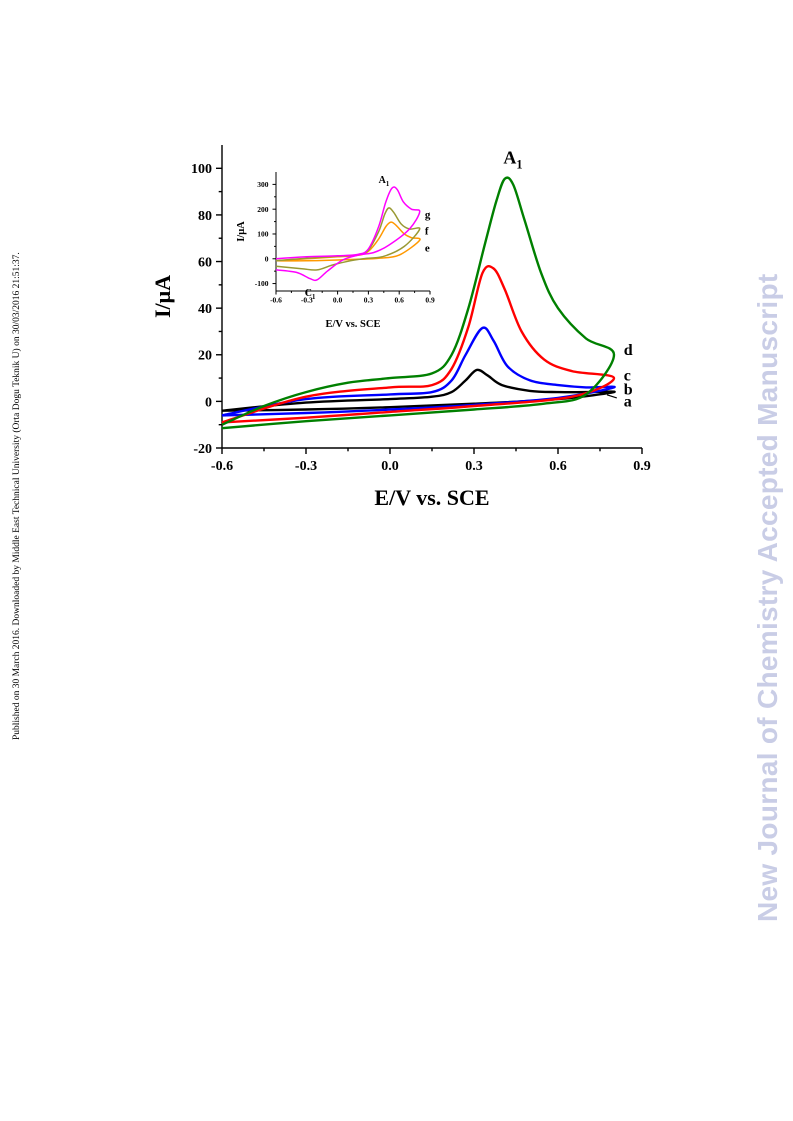 The height and width of the screenshot is (1121, 793). What do you see at coordinates (262, 283) in the screenshot?
I see `y-tick-label: -100` at bounding box center [262, 283].